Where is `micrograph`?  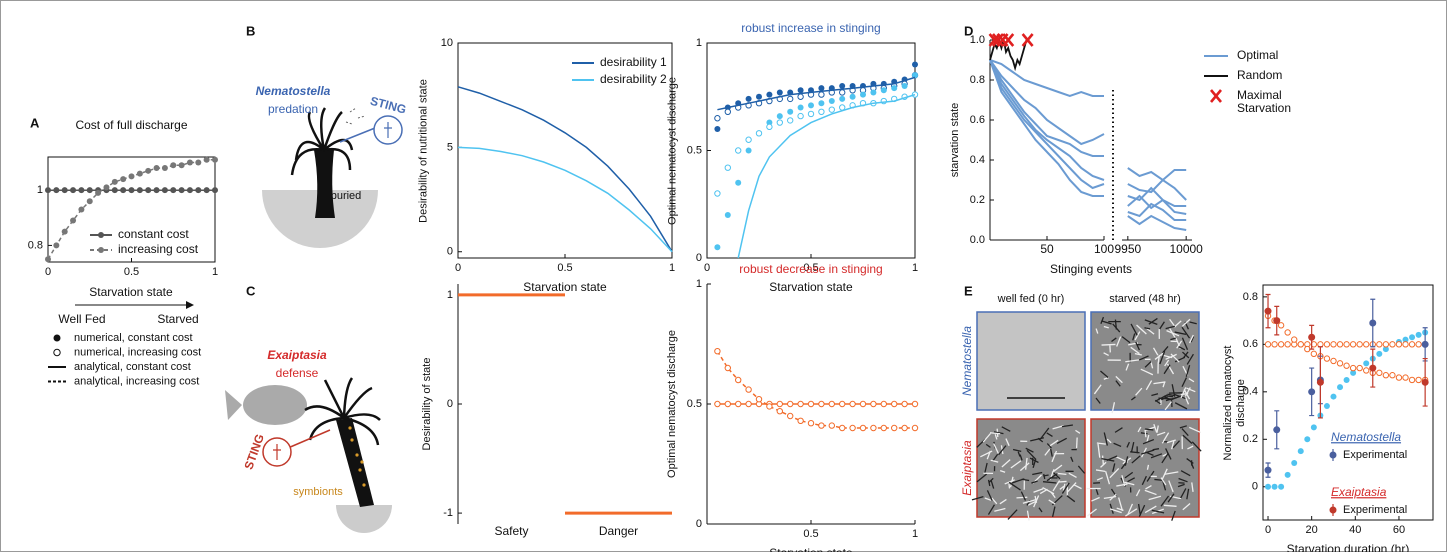
micrograph is located at coordinates (1031, 361).